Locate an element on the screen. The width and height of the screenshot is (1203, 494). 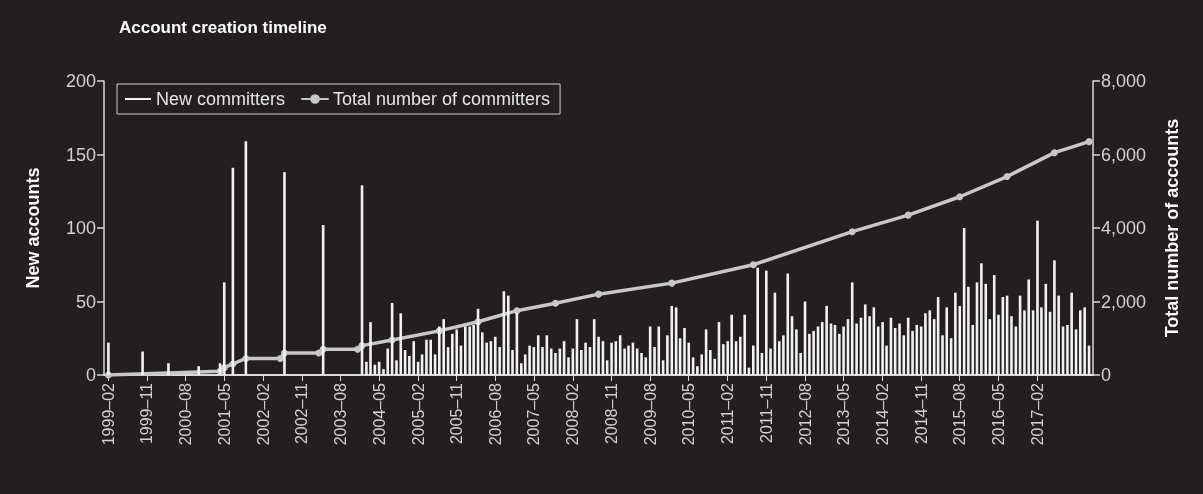
legend-label: Total number of committers is located at coordinates (442, 99).